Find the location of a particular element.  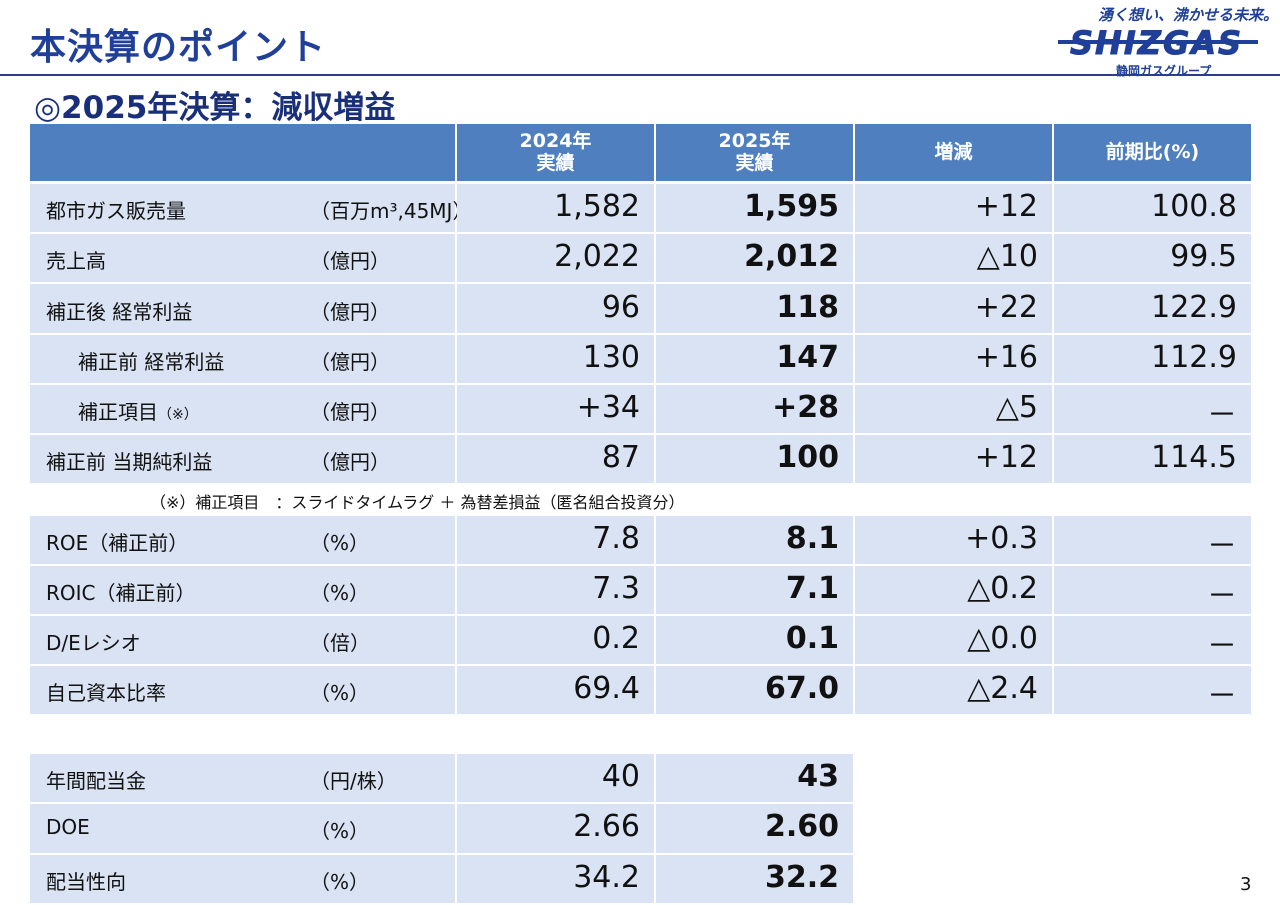

row-label-text: 都市ガス販売量 is located at coordinates (116, 211).